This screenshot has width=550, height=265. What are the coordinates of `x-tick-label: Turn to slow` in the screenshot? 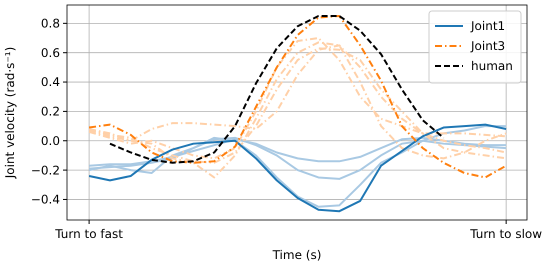 It's located at (505, 234).